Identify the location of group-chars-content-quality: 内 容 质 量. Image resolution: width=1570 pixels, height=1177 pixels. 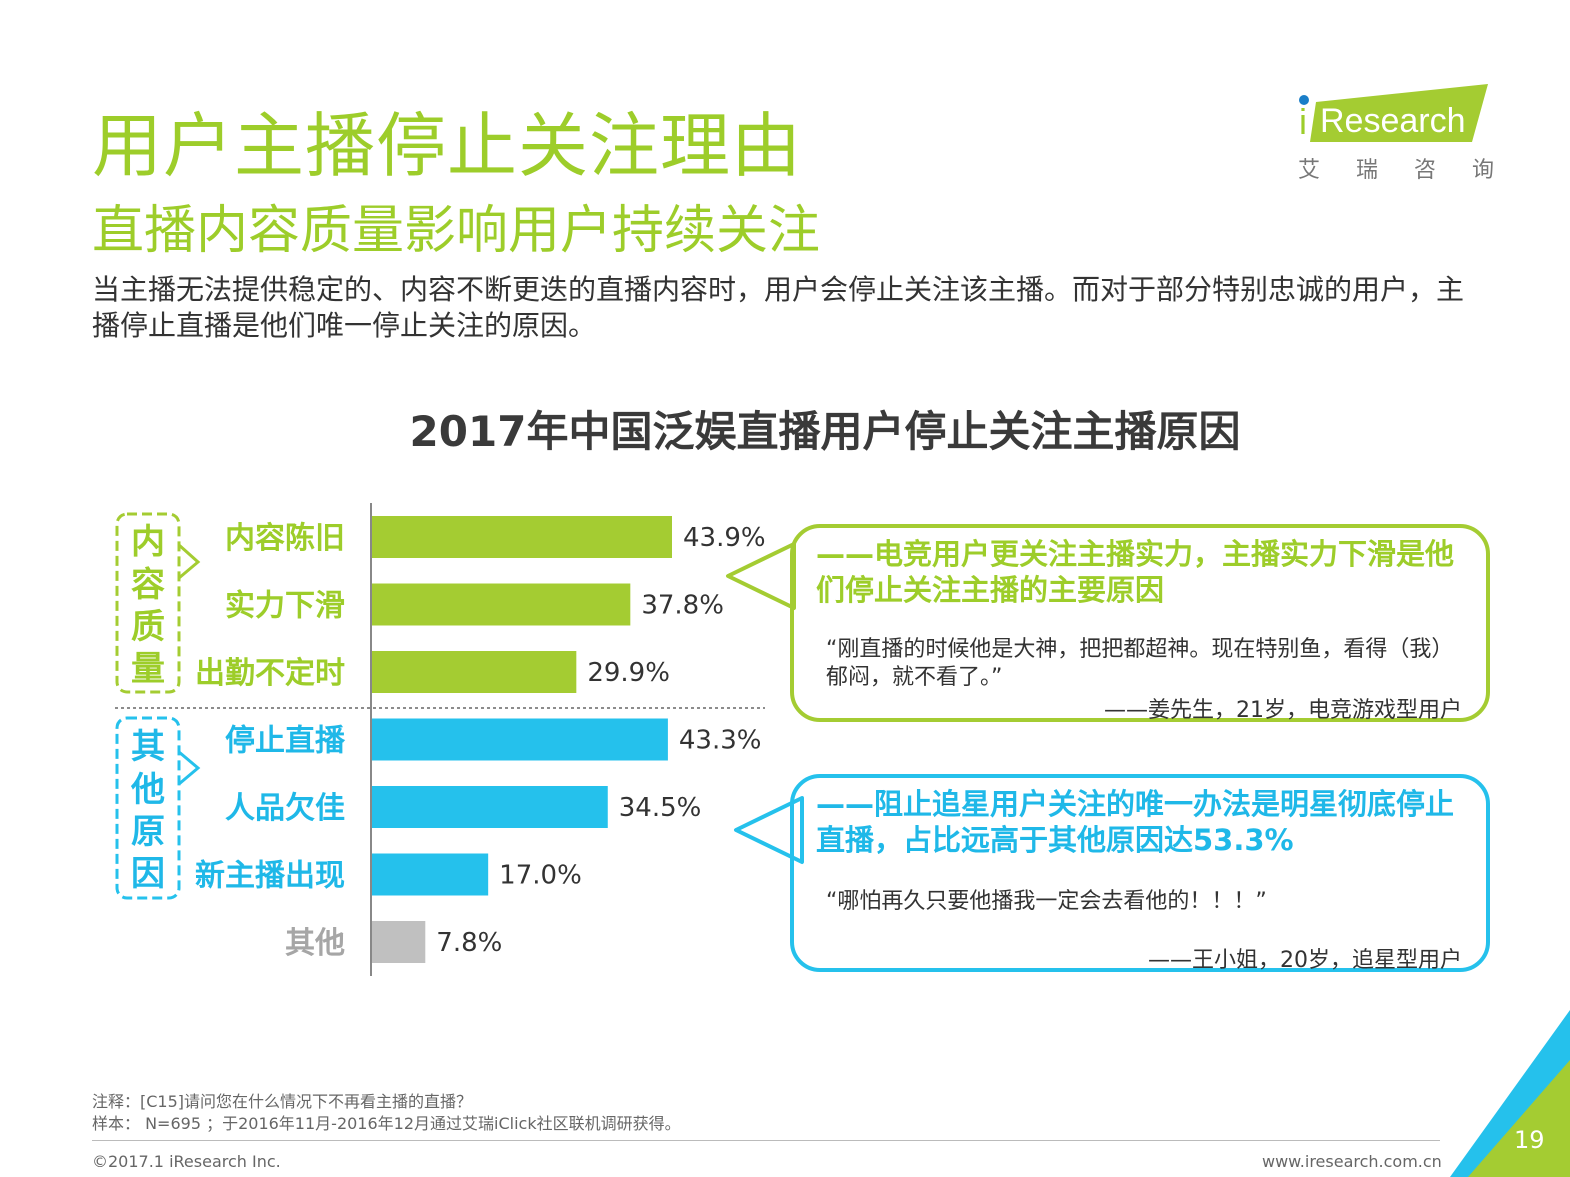
(148, 605).